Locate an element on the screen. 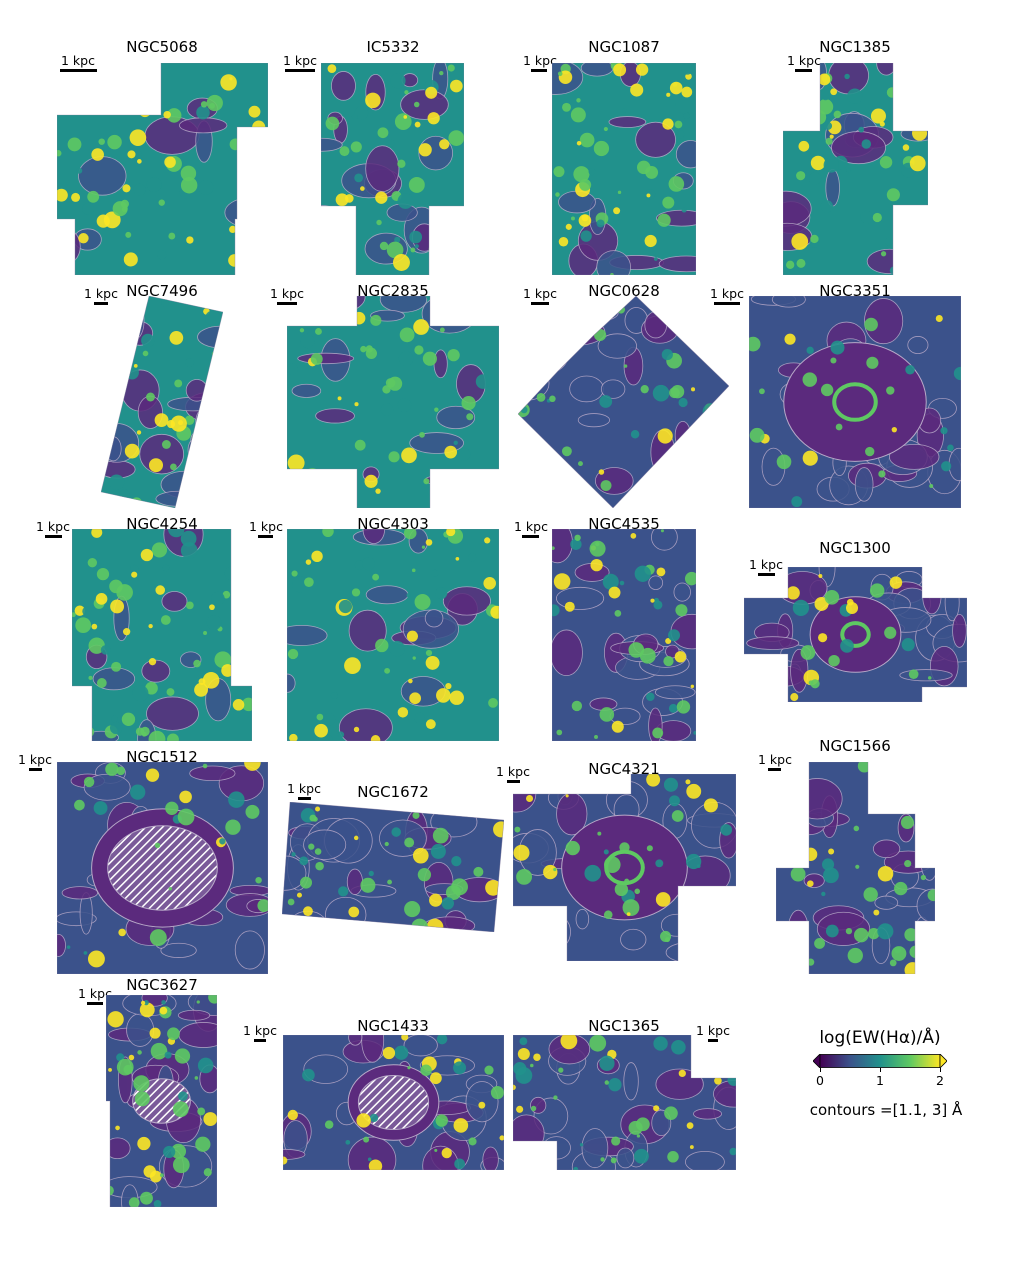 The image size is (1017, 1271). galaxy-title: NGC2835 is located at coordinates (393, 291).